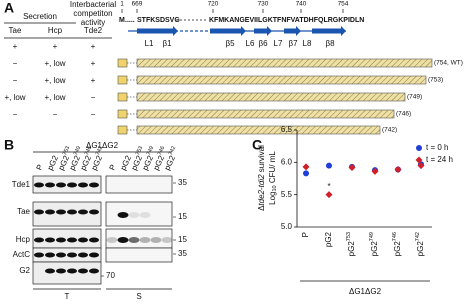  I want to click on y-tick-label: 5.5, so click(287, 194).